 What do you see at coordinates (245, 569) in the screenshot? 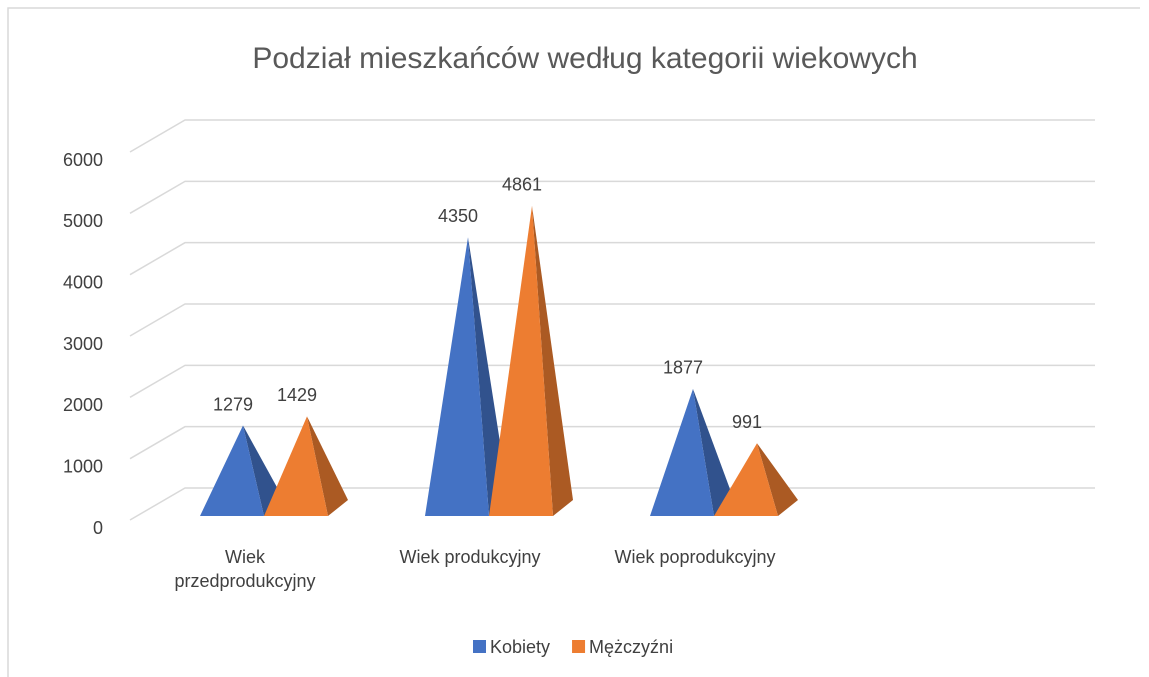
I see `x-tick-label: Wiek przedprodukcyjny` at bounding box center [245, 569].